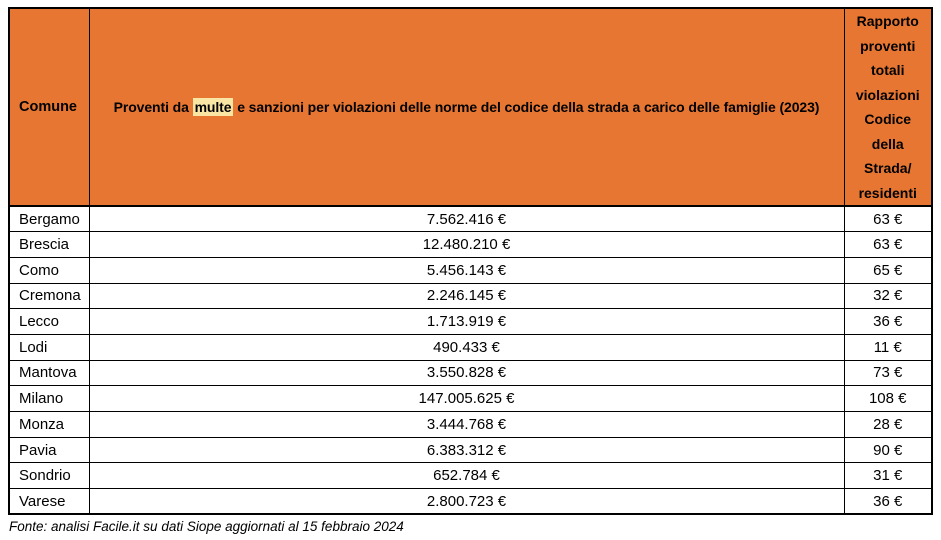  Describe the element at coordinates (49, 270) in the screenshot. I see `comune-cell: Como` at that location.